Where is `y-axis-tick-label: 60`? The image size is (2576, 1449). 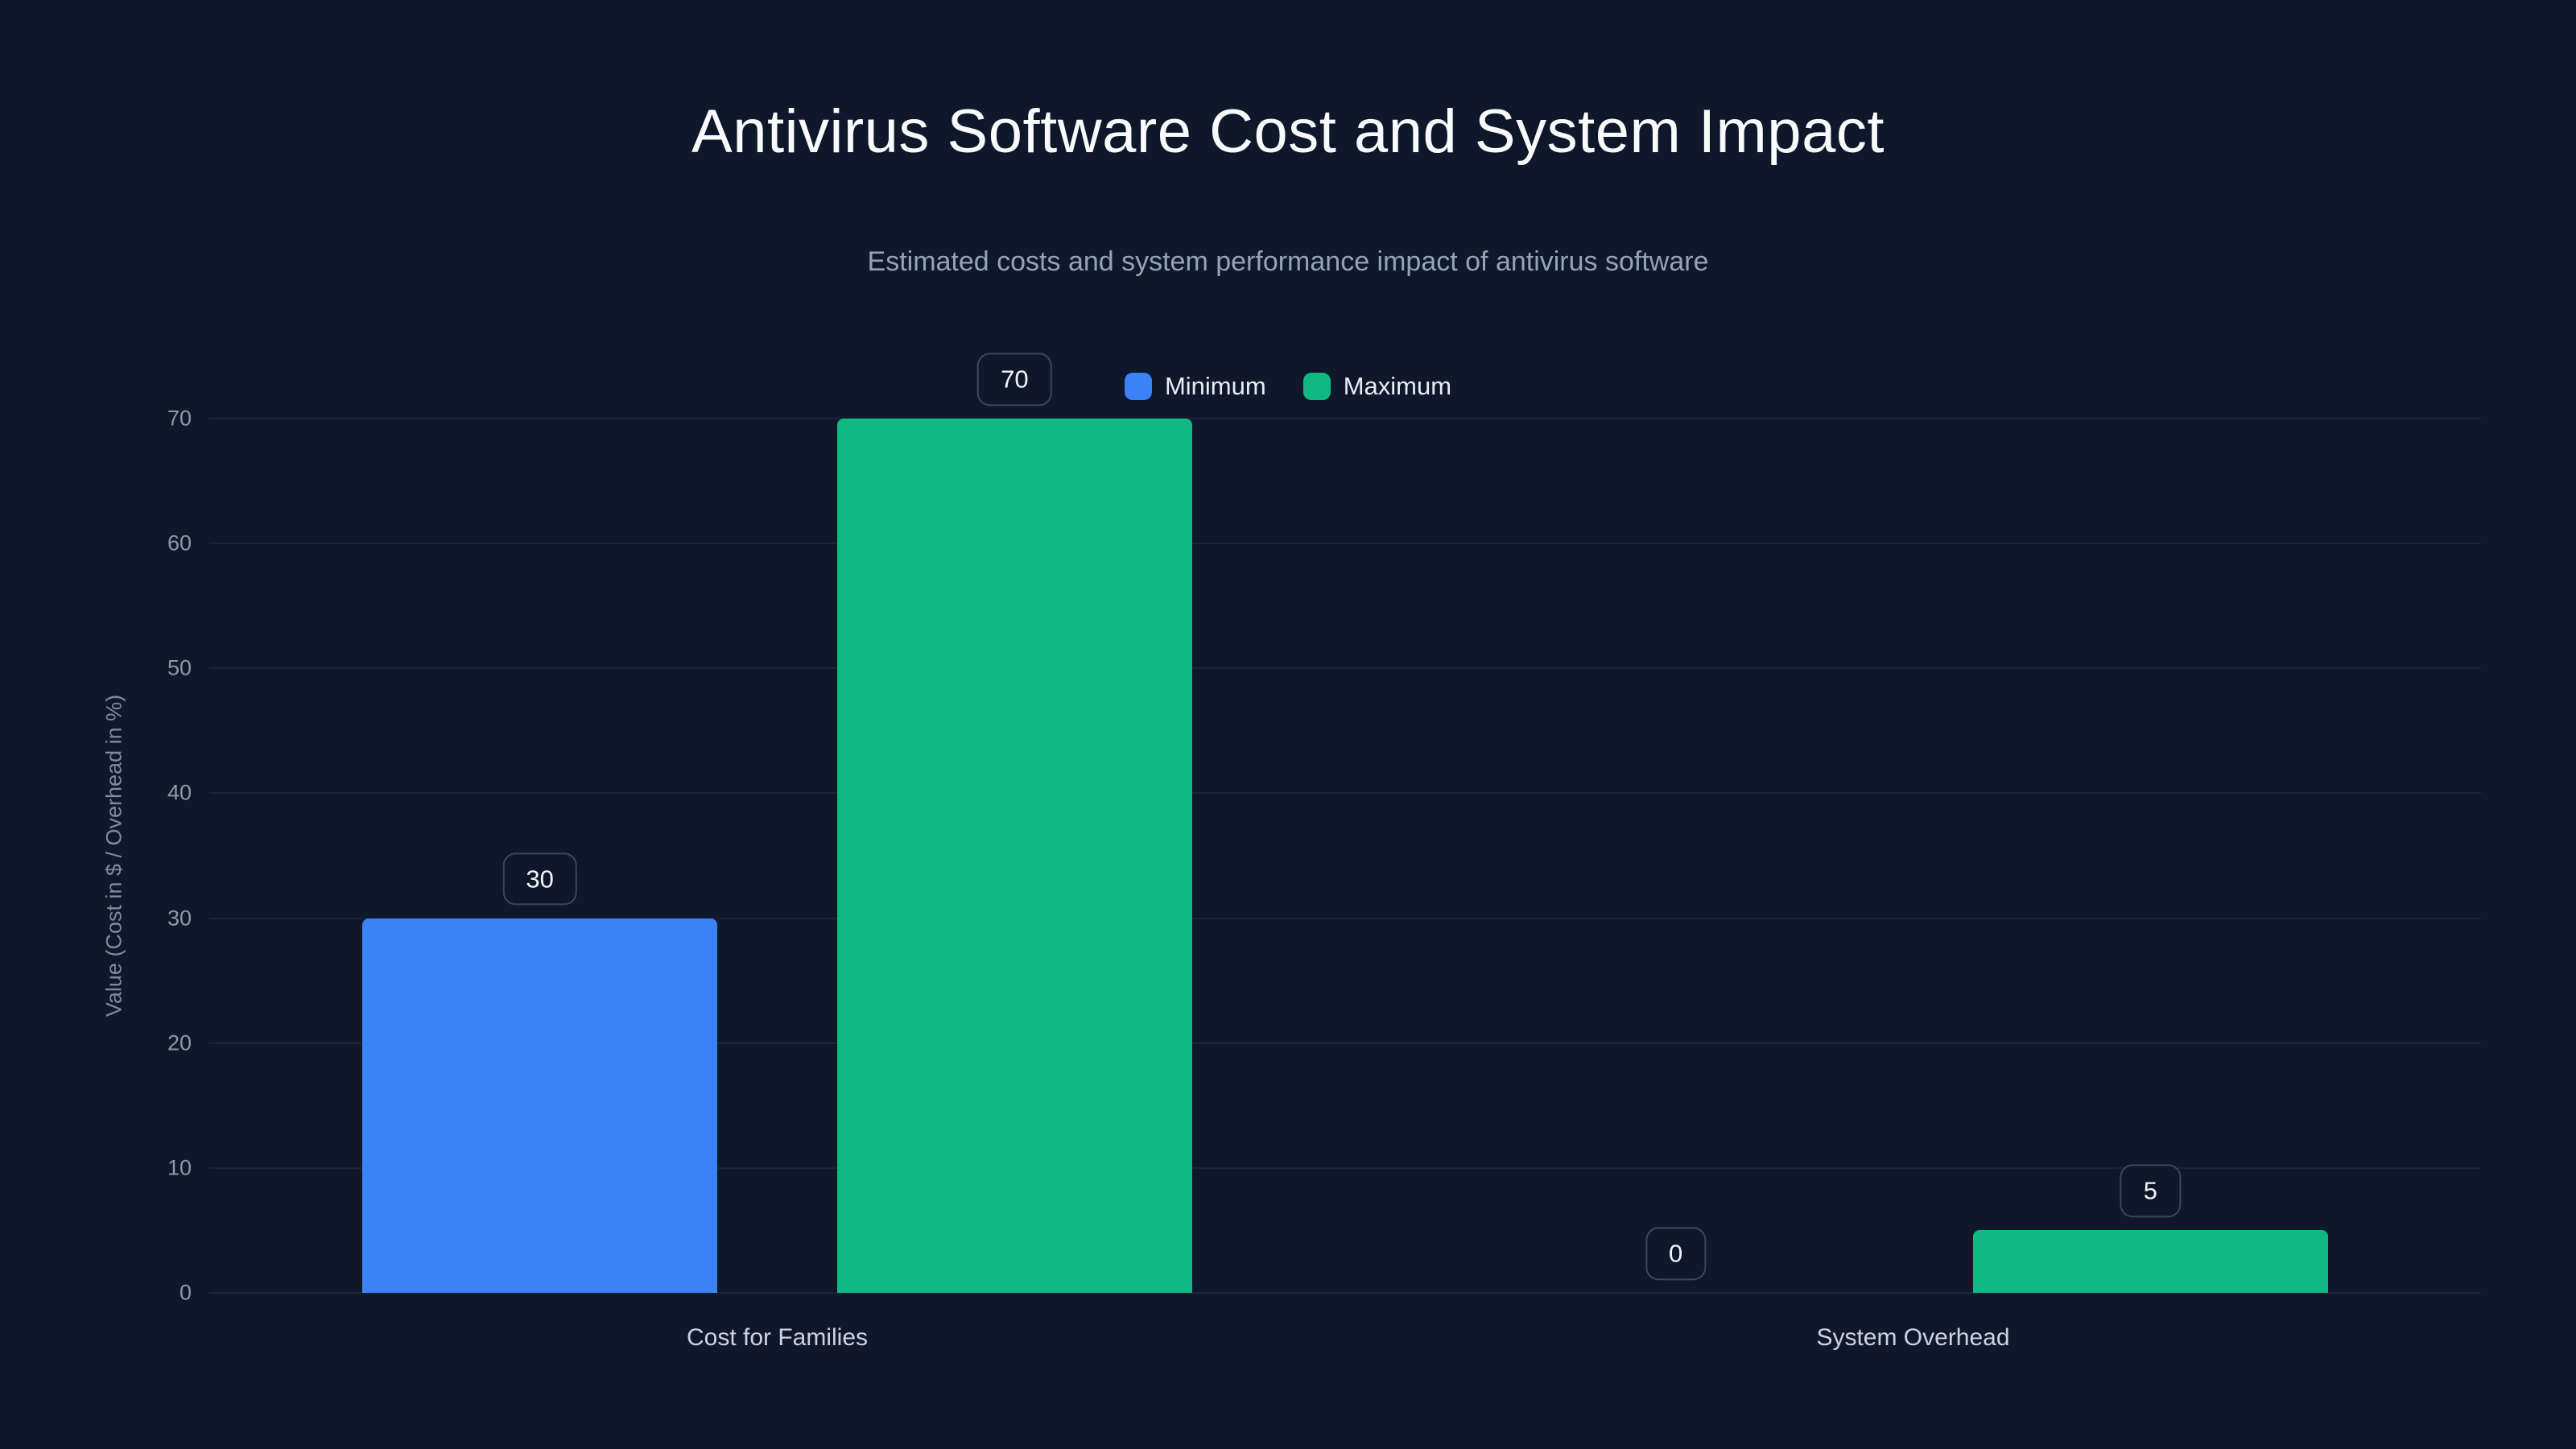 y-axis-tick-label: 60 is located at coordinates (179, 542).